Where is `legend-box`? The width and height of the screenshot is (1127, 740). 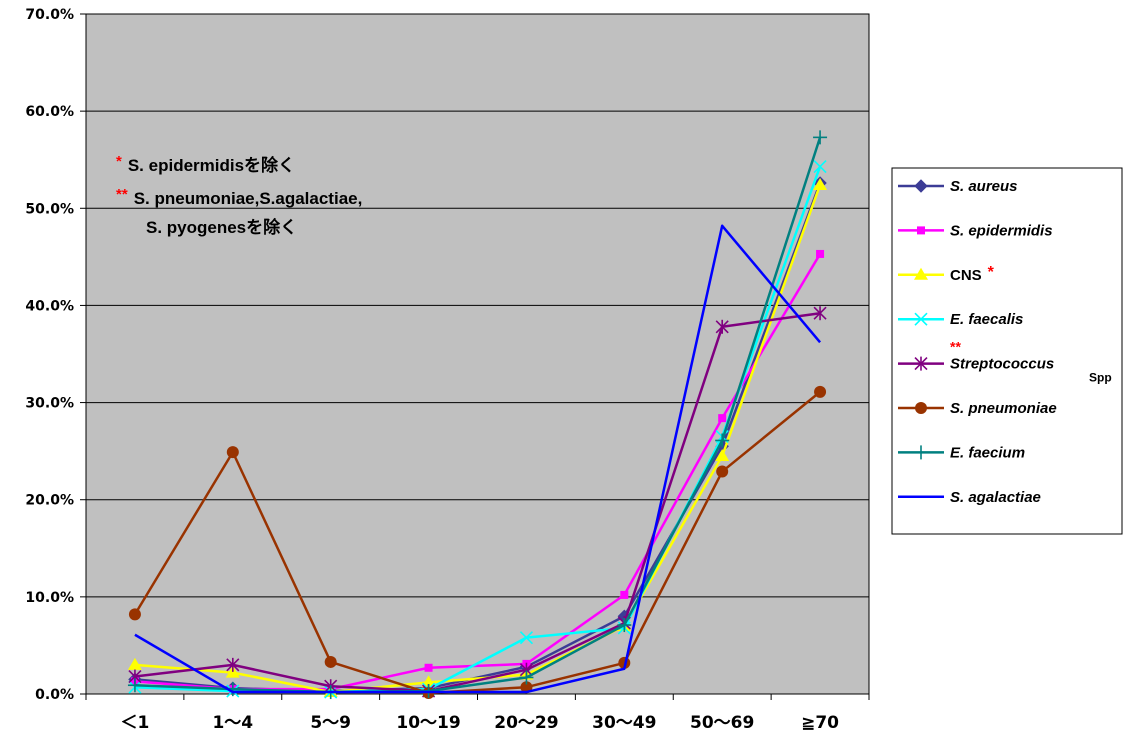 legend-box is located at coordinates (1007, 351).